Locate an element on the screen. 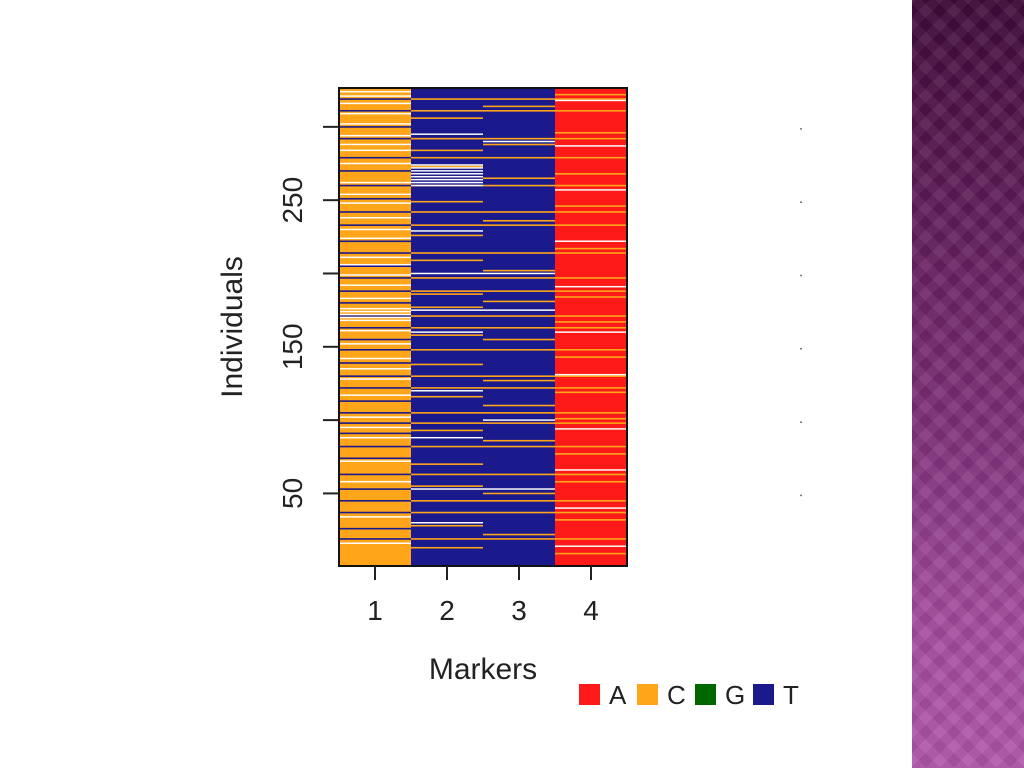 This screenshot has height=768, width=1024. legend-label: G is located at coordinates (735, 695).